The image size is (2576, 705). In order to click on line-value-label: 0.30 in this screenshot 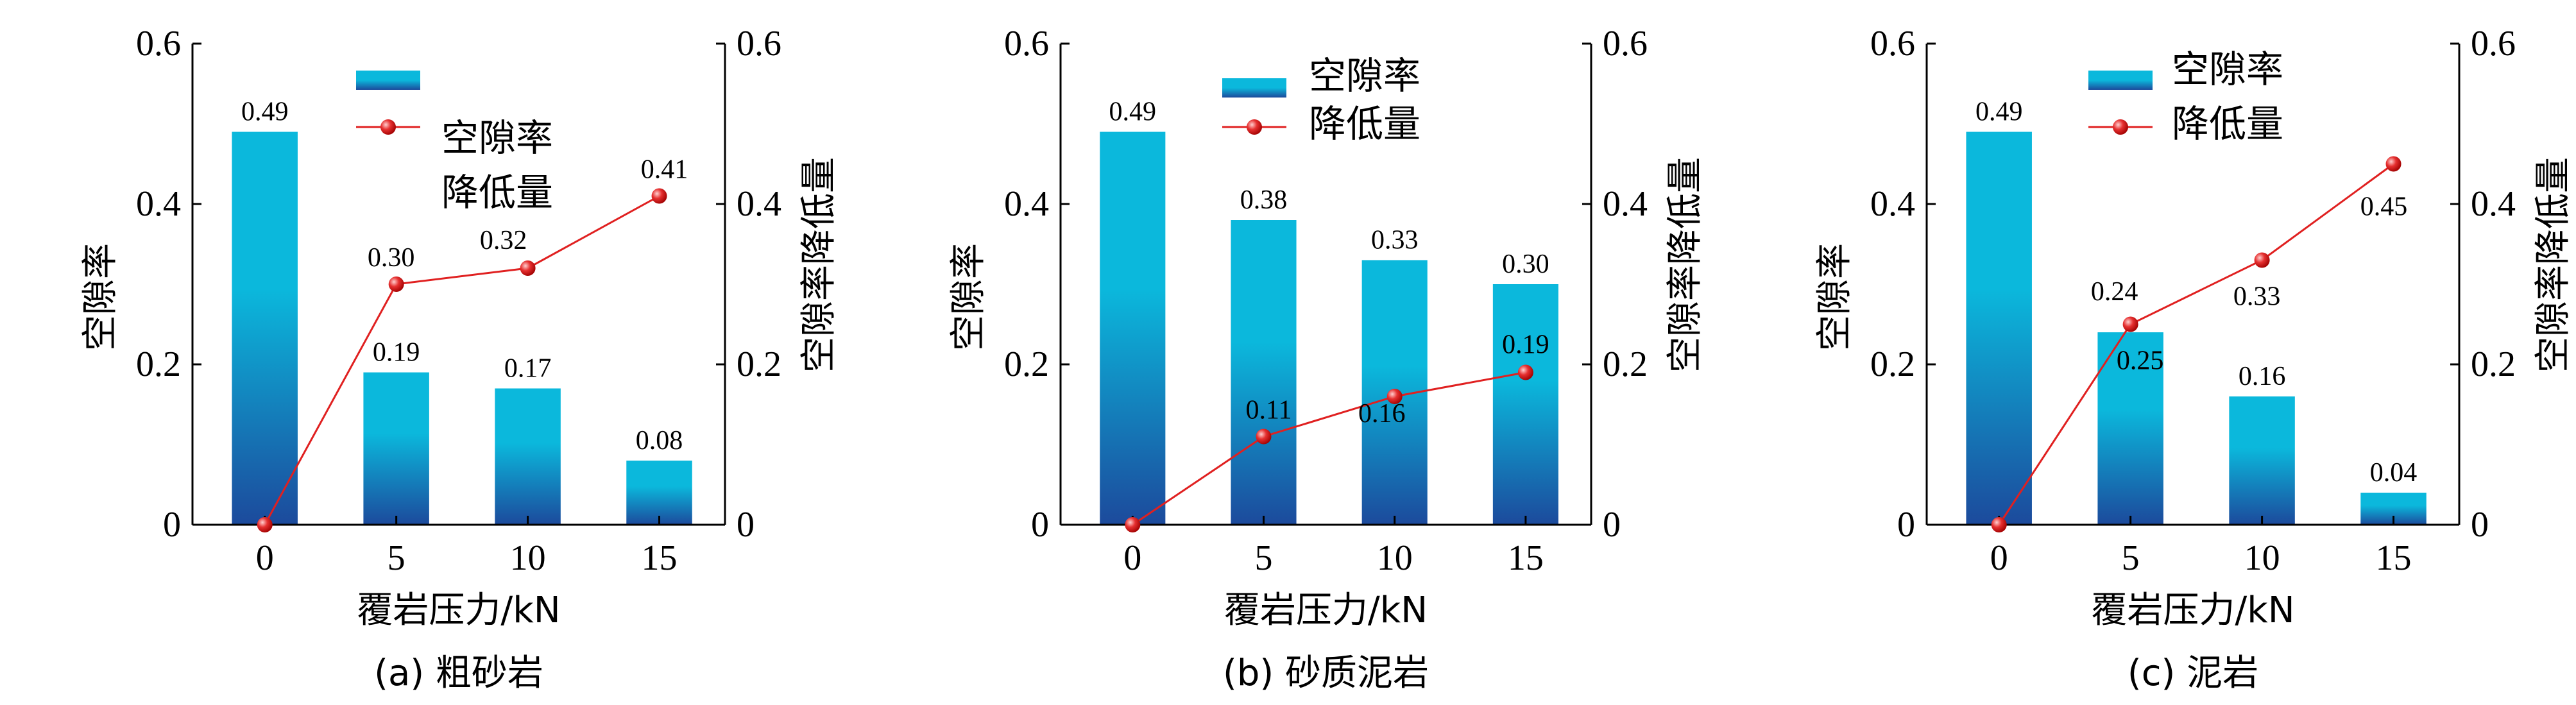, I will do `click(391, 258)`.